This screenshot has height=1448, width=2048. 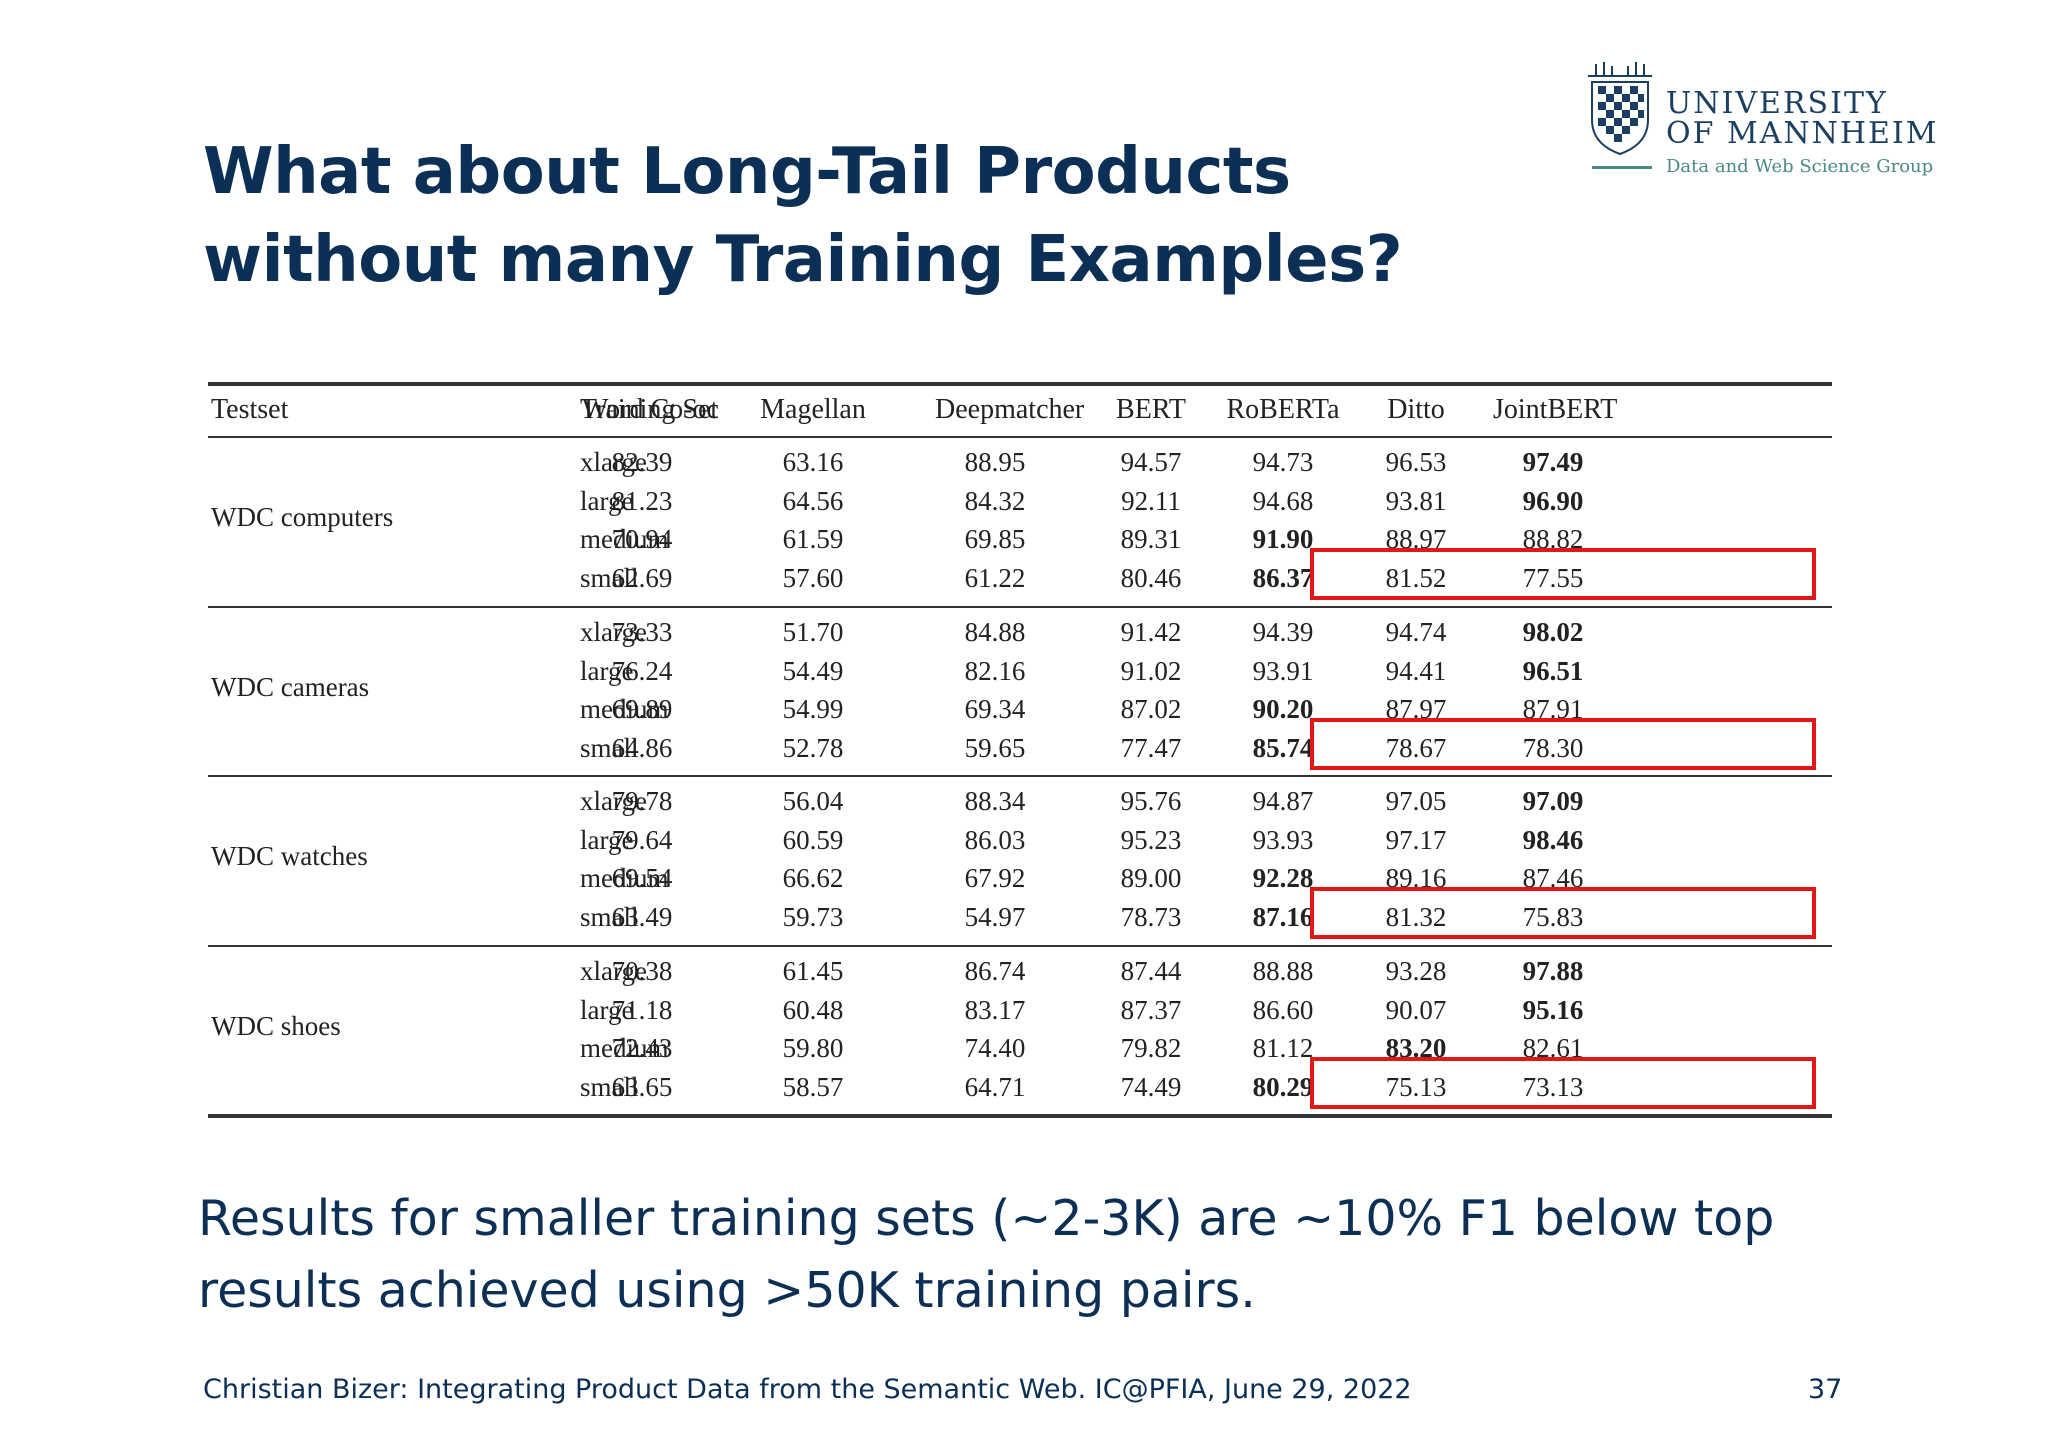 What do you see at coordinates (1283, 839) in the screenshot?
I see `f1-score-cell: 93.93` at bounding box center [1283, 839].